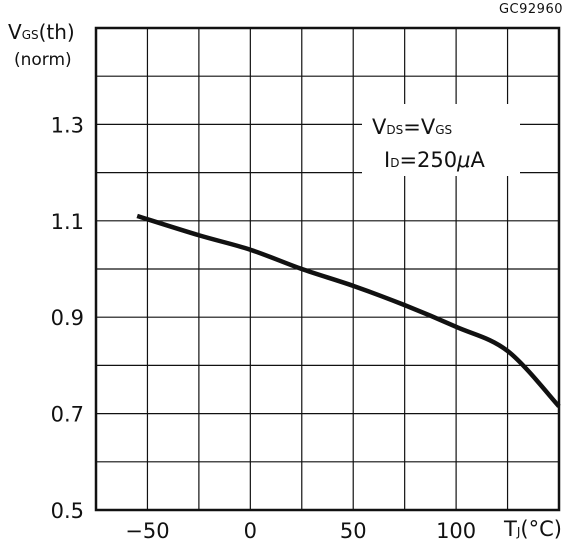 This screenshot has width=571, height=547. Describe the element at coordinates (412, 127) in the screenshot. I see `condition-vds: VDS=VGS` at that location.